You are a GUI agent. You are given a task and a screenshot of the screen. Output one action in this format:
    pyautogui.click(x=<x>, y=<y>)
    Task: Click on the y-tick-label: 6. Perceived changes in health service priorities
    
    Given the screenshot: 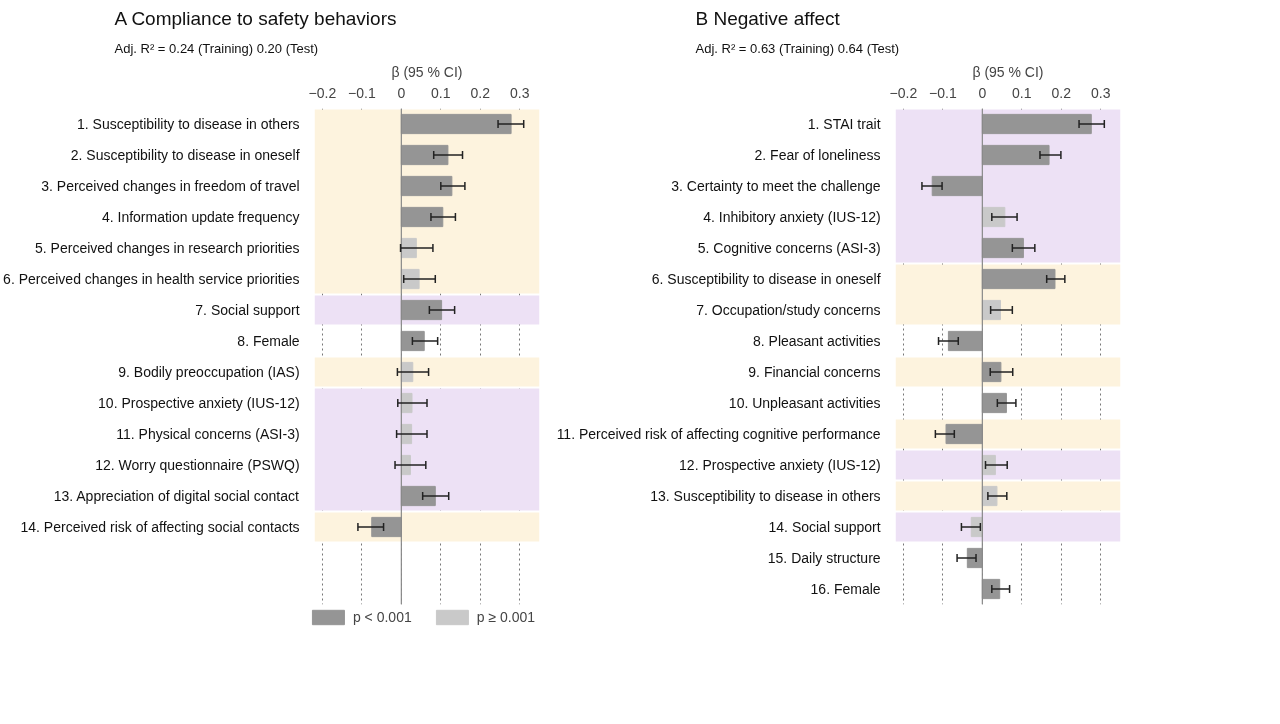 What is the action you would take?
    pyautogui.click(x=151, y=279)
    